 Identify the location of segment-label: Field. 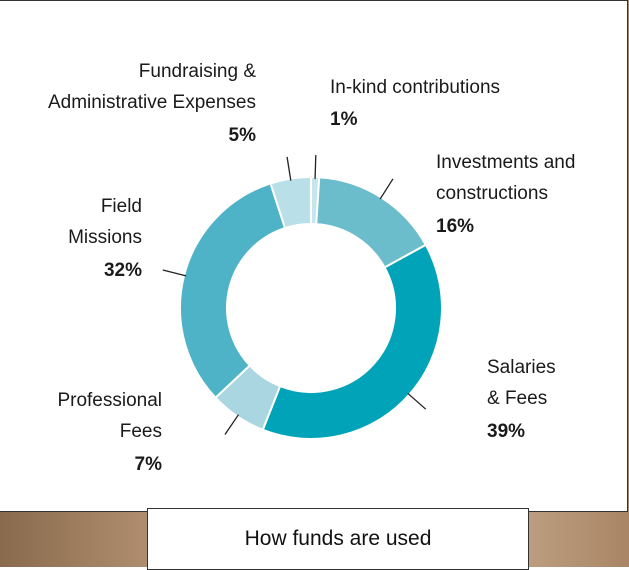
(121, 206).